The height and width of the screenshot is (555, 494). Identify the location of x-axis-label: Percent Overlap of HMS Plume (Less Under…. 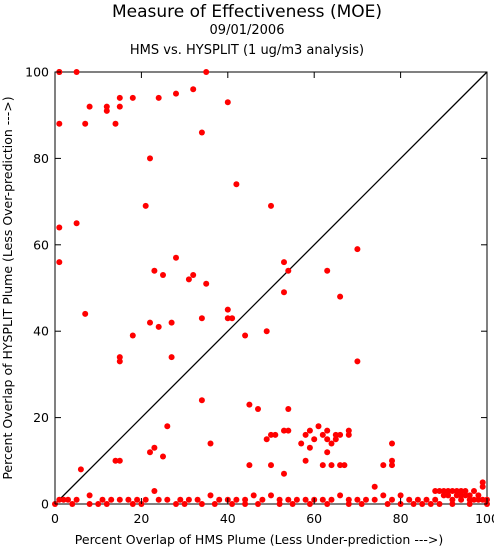
(259, 539).